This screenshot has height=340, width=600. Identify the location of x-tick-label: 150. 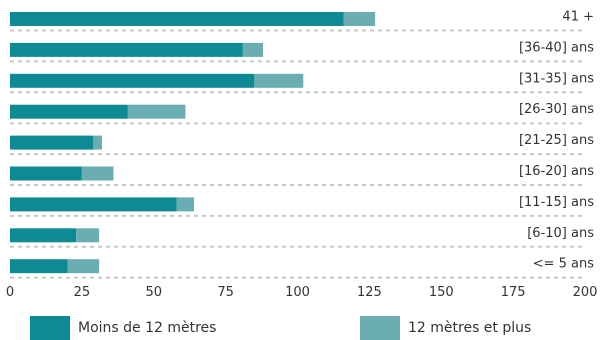
(441, 292).